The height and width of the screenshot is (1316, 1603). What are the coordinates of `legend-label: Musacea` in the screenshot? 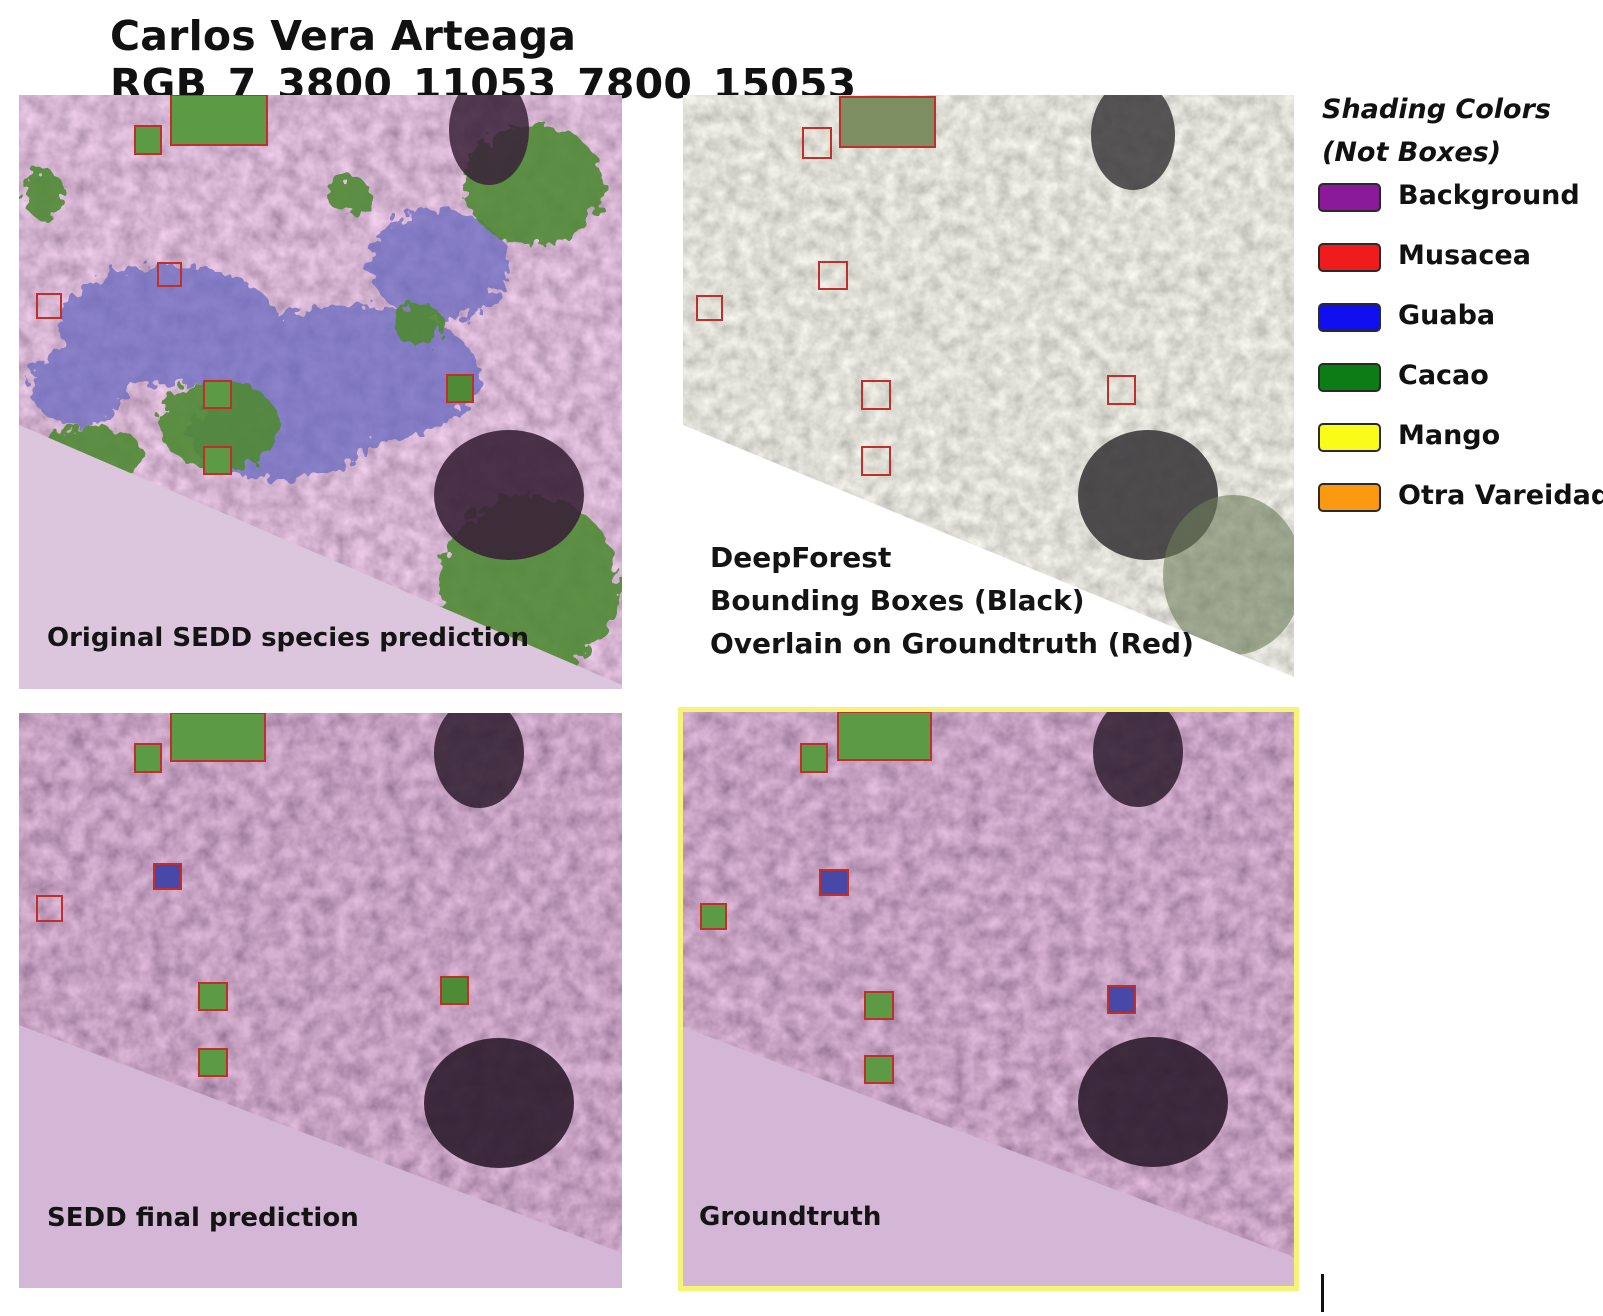 It's located at (1464, 255).